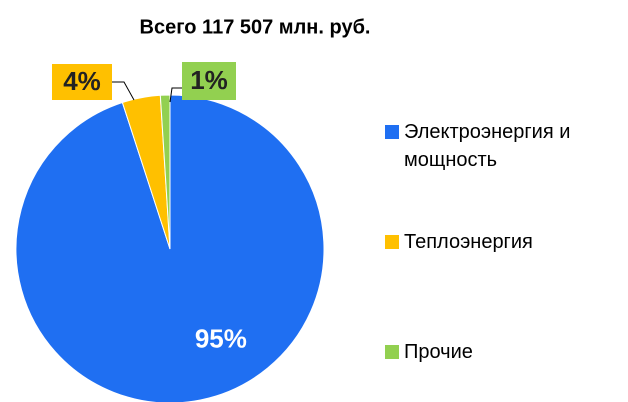 Image resolution: width=628 pixels, height=402 pixels. Describe the element at coordinates (165, 172) in the screenshot. I see `pie-slice` at that location.